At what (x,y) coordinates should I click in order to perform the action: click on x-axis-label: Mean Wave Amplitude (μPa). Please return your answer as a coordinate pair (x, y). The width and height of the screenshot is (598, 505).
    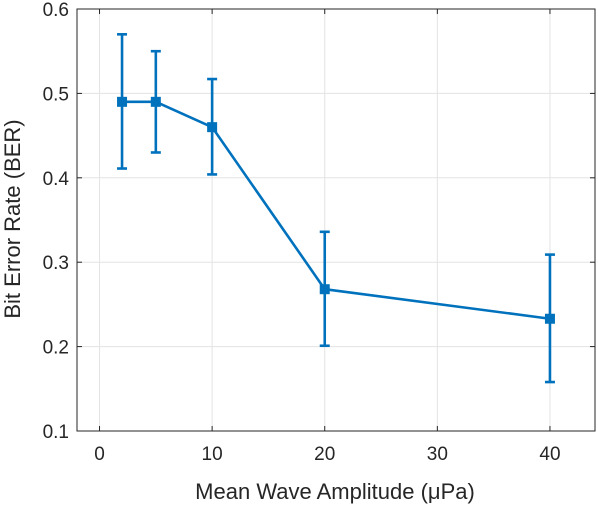
    Looking at the image, I should click on (335, 491).